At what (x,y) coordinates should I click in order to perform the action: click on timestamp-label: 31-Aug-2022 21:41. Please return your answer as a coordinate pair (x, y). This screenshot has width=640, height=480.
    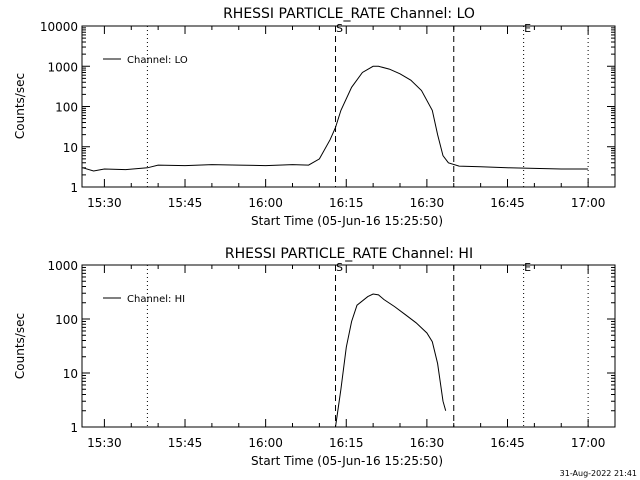
    Looking at the image, I should click on (598, 473).